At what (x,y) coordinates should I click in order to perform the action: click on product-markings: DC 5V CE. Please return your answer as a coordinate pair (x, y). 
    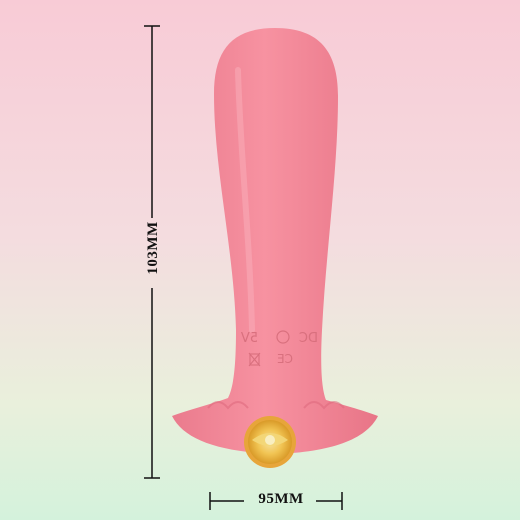
    Looking at the image, I should click on (279, 348).